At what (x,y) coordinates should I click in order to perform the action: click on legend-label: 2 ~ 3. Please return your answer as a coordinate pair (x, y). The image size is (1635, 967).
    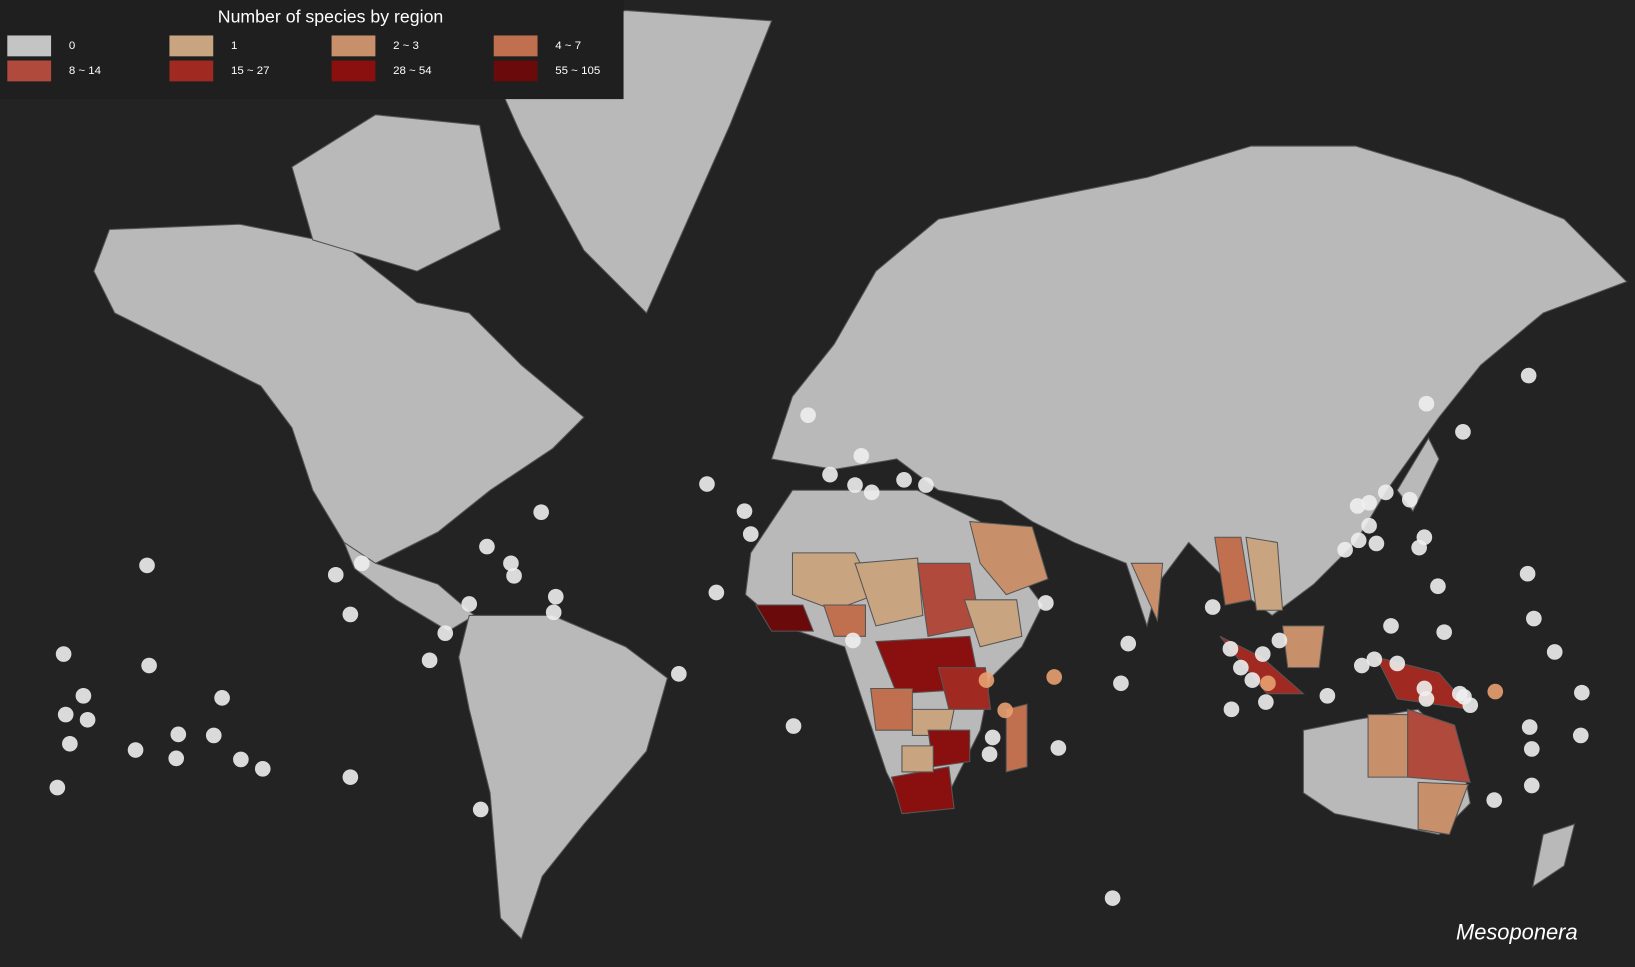
    Looking at the image, I should click on (406, 46).